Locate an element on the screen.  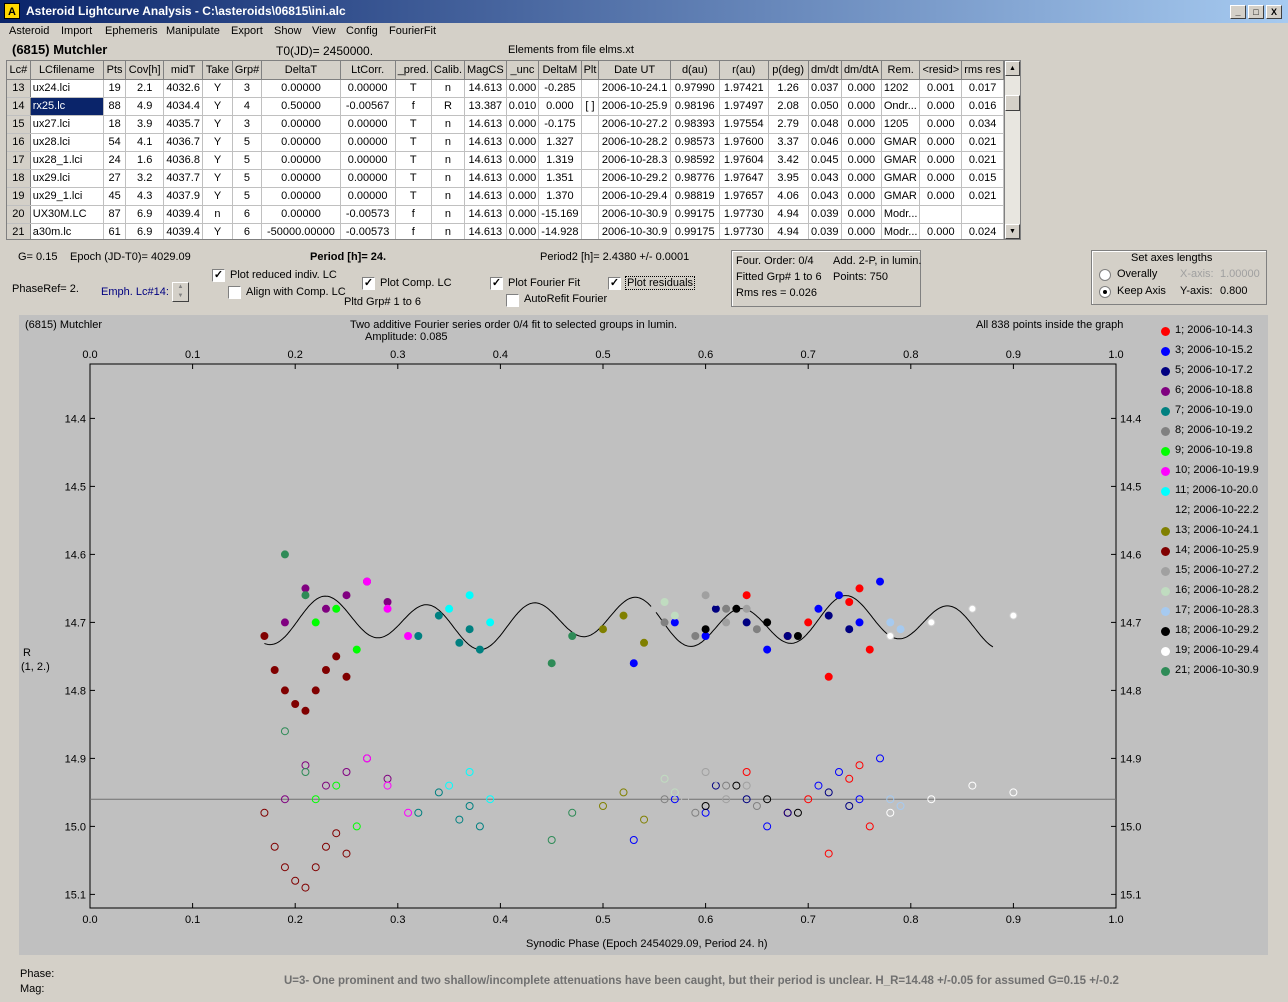
table-cell: 4.9 is located at coordinates (144, 106).